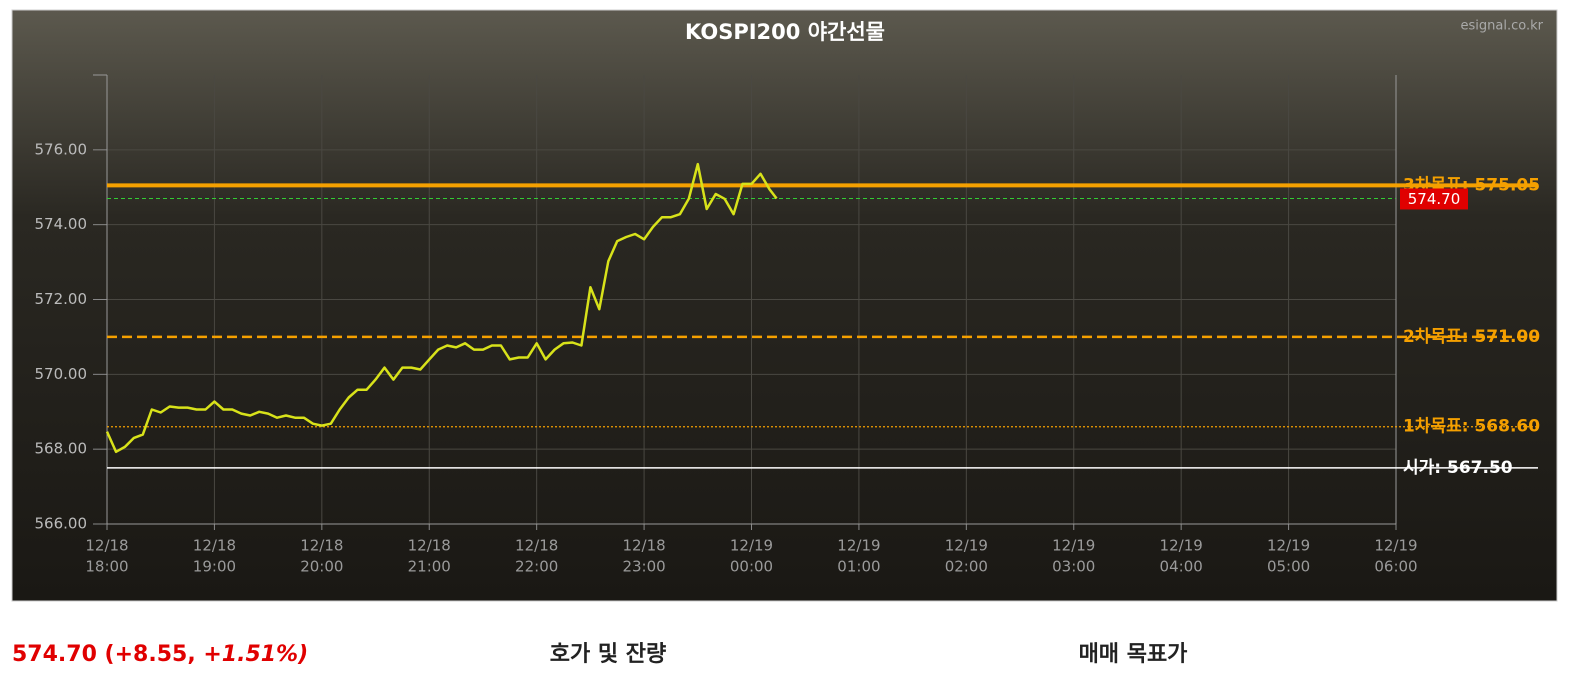 This screenshot has height=686, width=1583. Describe the element at coordinates (61, 224) in the screenshot. I see `y-tick-label: 574.00` at that location.